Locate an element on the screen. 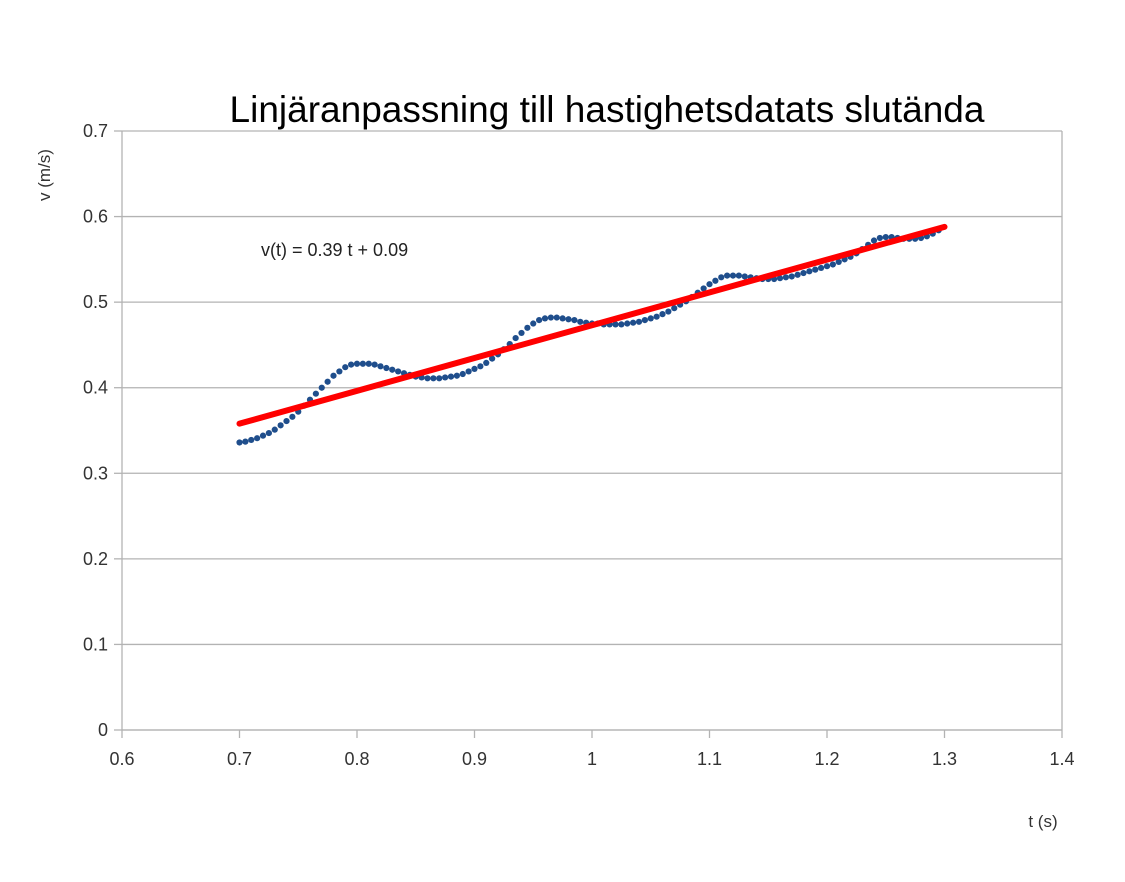 Image resolution: width=1125 pixels, height=882 pixels. x-tick-labels: 0.6 0.7 0.8 0.9 1 1.1 1.2 1.3 1.4 is located at coordinates (591, 759).